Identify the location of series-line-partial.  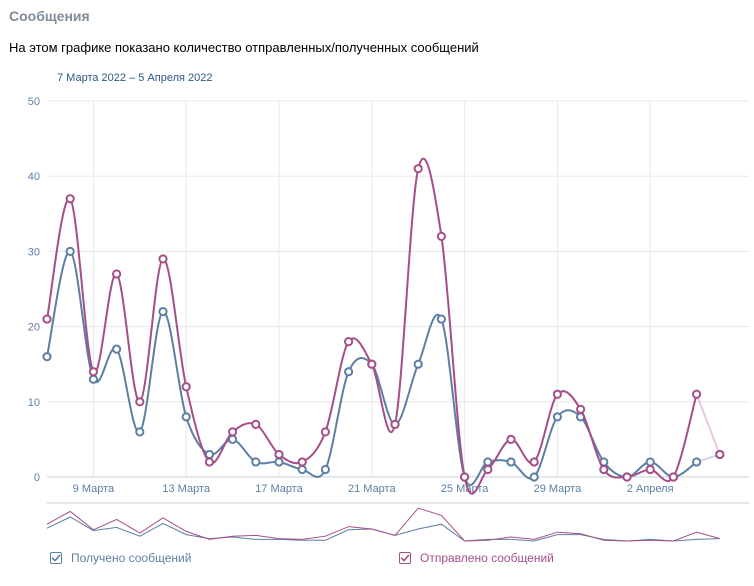
(708, 424).